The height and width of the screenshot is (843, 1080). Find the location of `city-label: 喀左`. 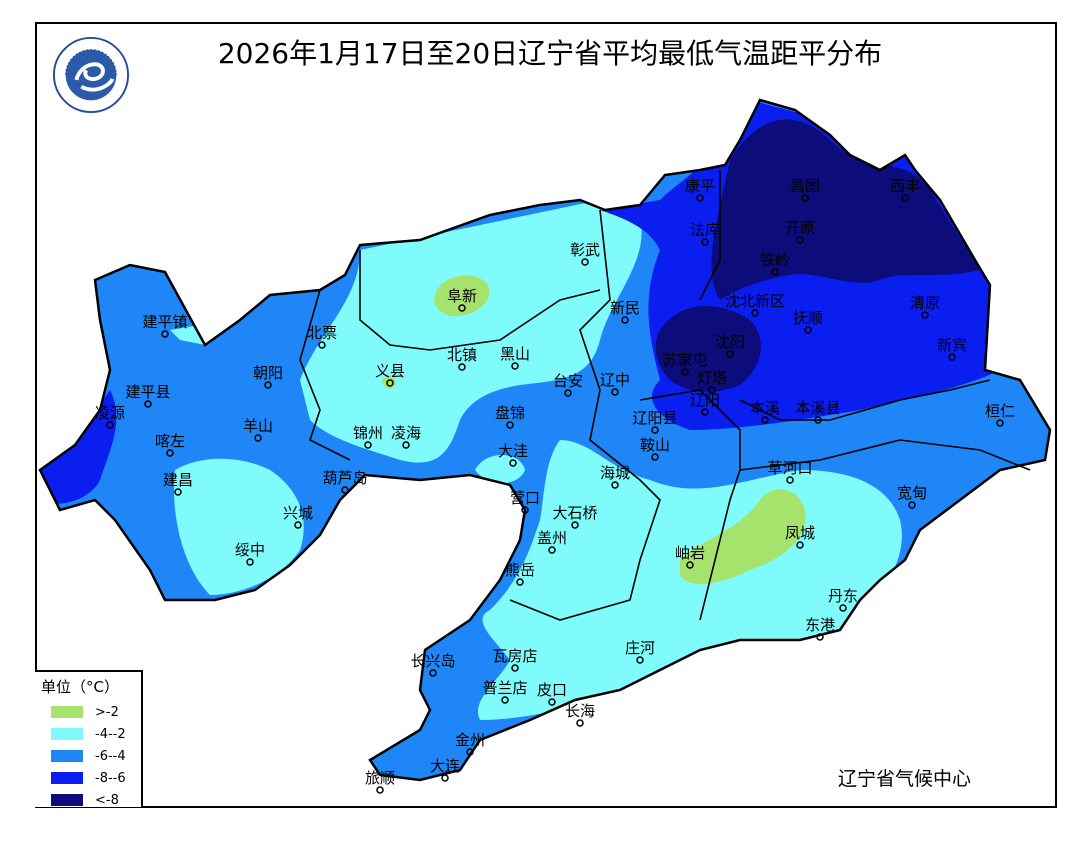

city-label: 喀左 is located at coordinates (170, 441).